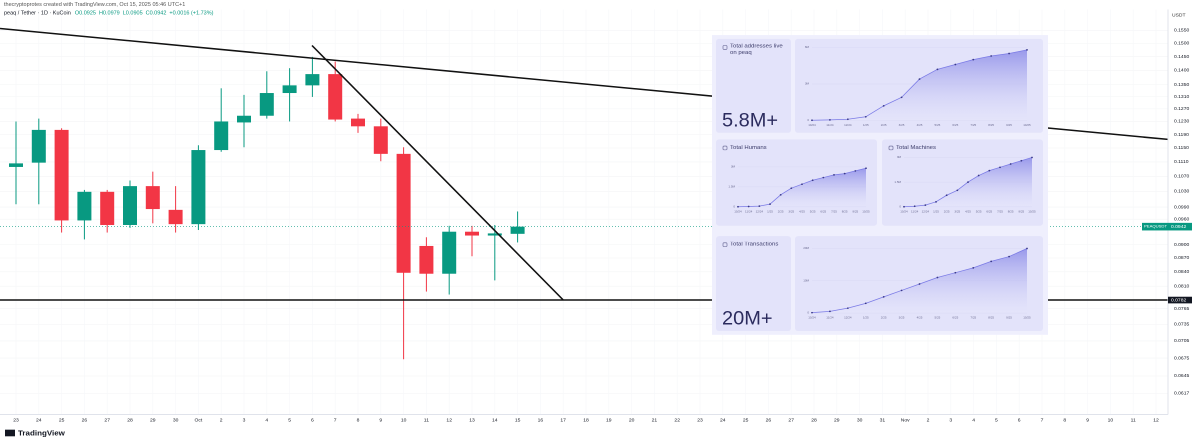 The width and height of the screenshot is (1200, 442). What do you see at coordinates (1182, 85) in the screenshot?
I see `y-tick-label: 0.1350` at bounding box center [1182, 85].